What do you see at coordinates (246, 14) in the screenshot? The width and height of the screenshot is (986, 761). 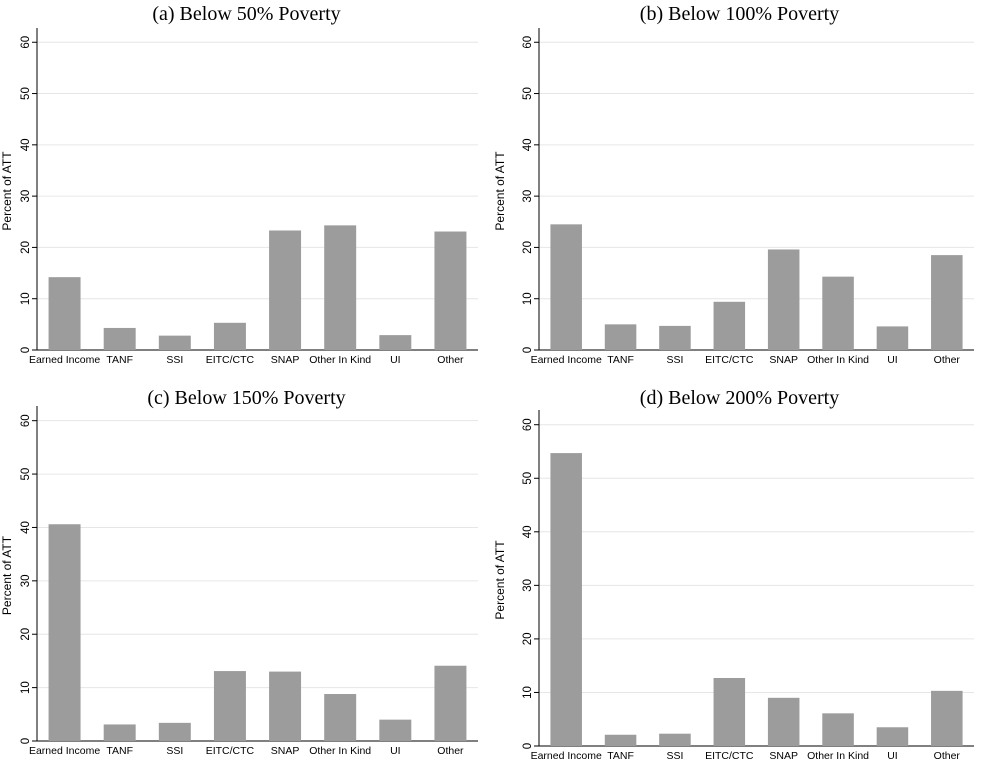 I see `chart-title: (a) Below 50% Poverty` at bounding box center [246, 14].